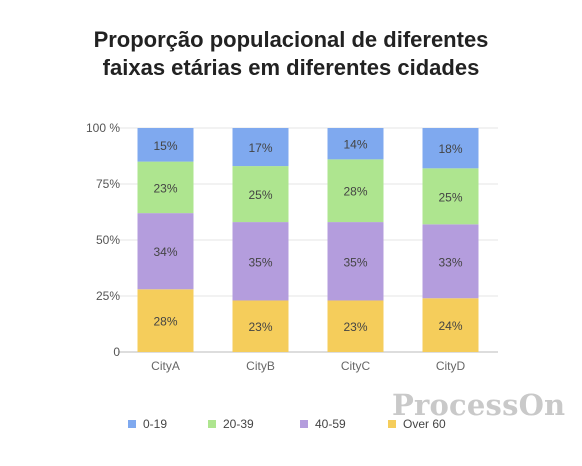 This screenshot has width=582, height=466. I want to click on data-label: 14%, so click(355, 145).